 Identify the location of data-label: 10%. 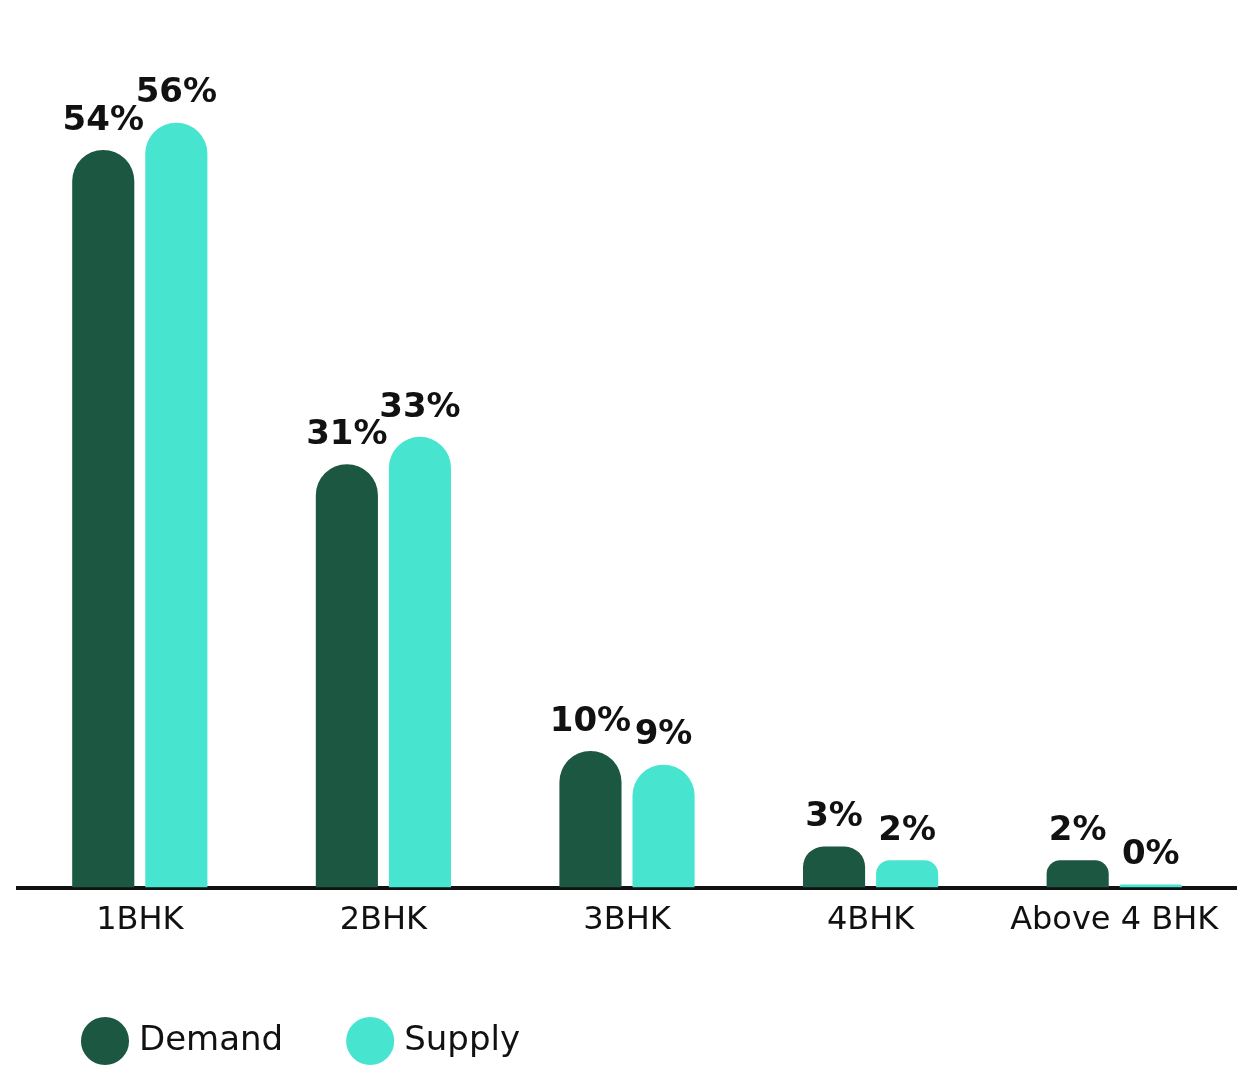
(590, 718).